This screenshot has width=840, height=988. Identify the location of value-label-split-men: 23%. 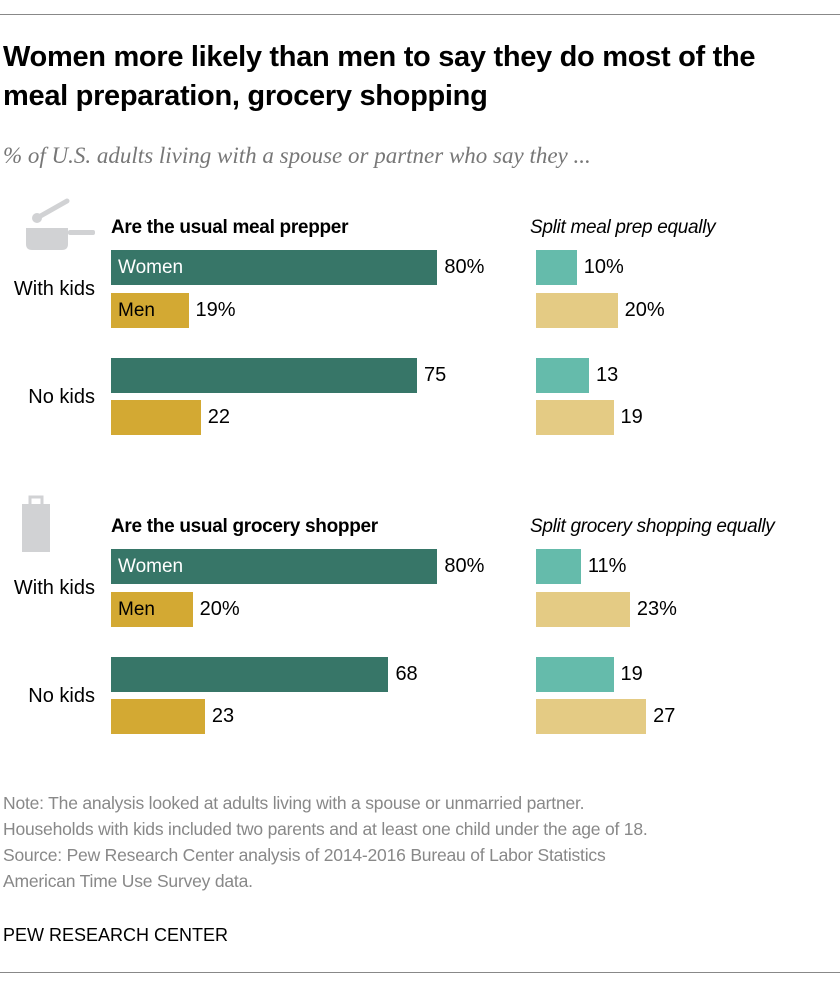
(656, 609).